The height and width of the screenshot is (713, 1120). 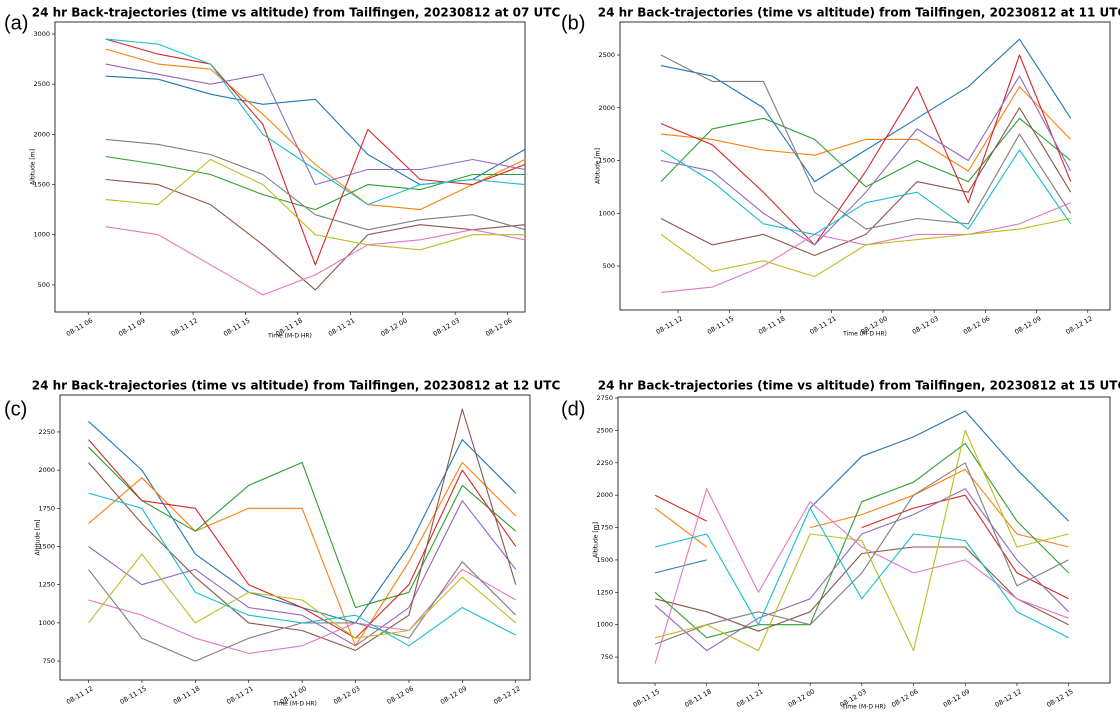 I want to click on panel-label: (a), so click(x=16, y=23).